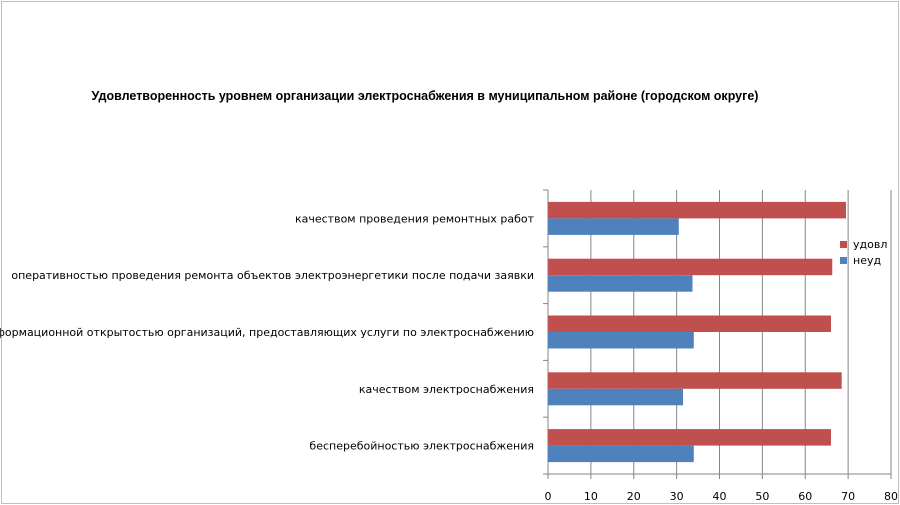 This screenshot has height=505, width=900. Describe the element at coordinates (762, 496) in the screenshot. I see `x-tick-label: 50` at that location.